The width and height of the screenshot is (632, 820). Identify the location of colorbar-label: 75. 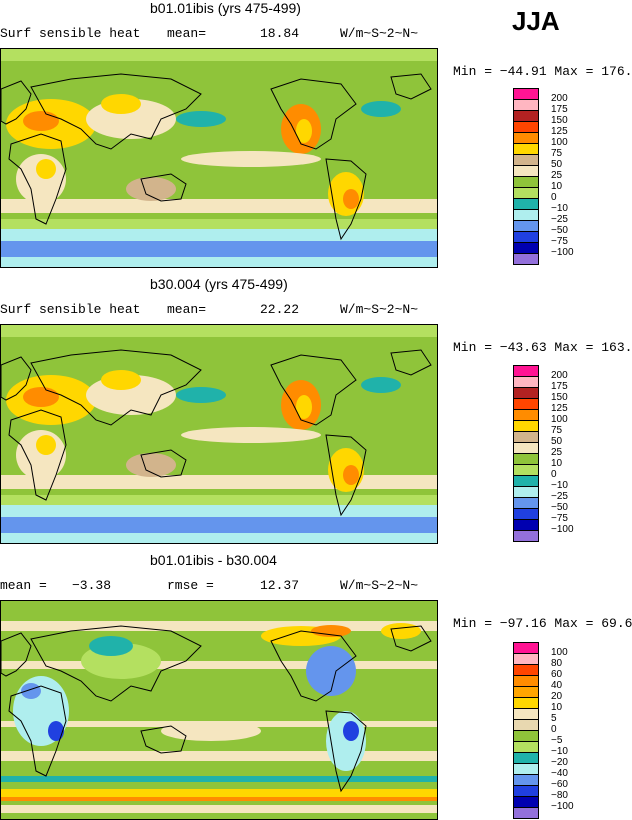
(557, 430).